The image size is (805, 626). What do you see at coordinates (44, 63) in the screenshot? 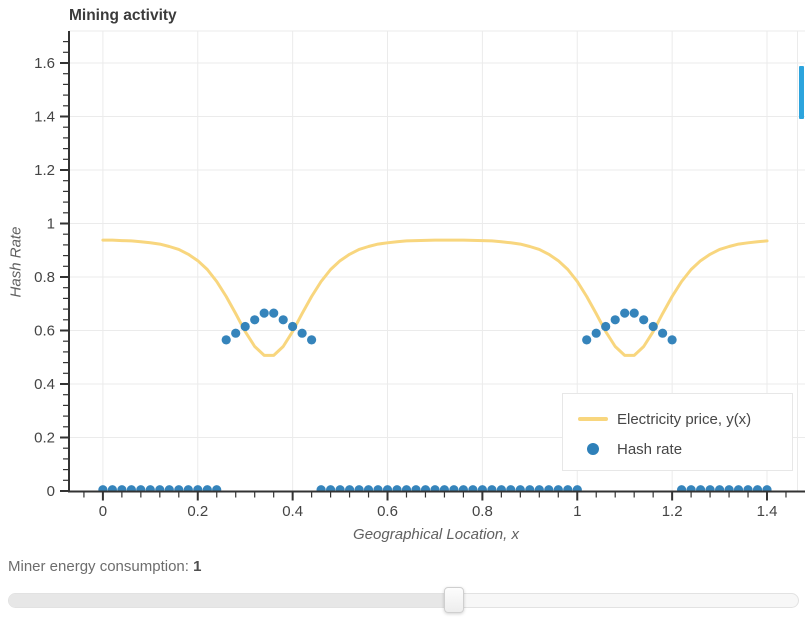
I see `svg-text: 1.6` at bounding box center [44, 63].